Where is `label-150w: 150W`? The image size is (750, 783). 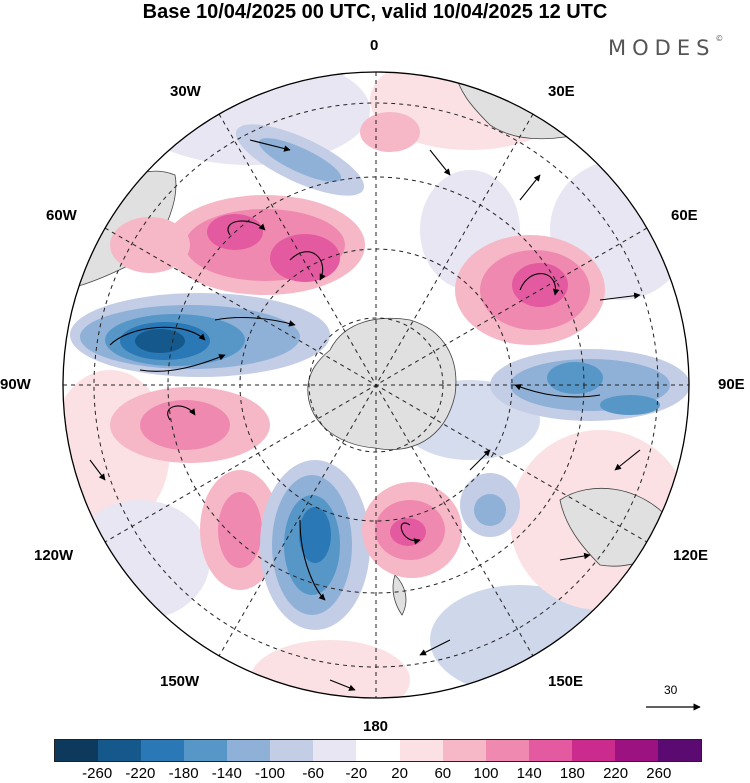 label-150w: 150W is located at coordinates (180, 681).